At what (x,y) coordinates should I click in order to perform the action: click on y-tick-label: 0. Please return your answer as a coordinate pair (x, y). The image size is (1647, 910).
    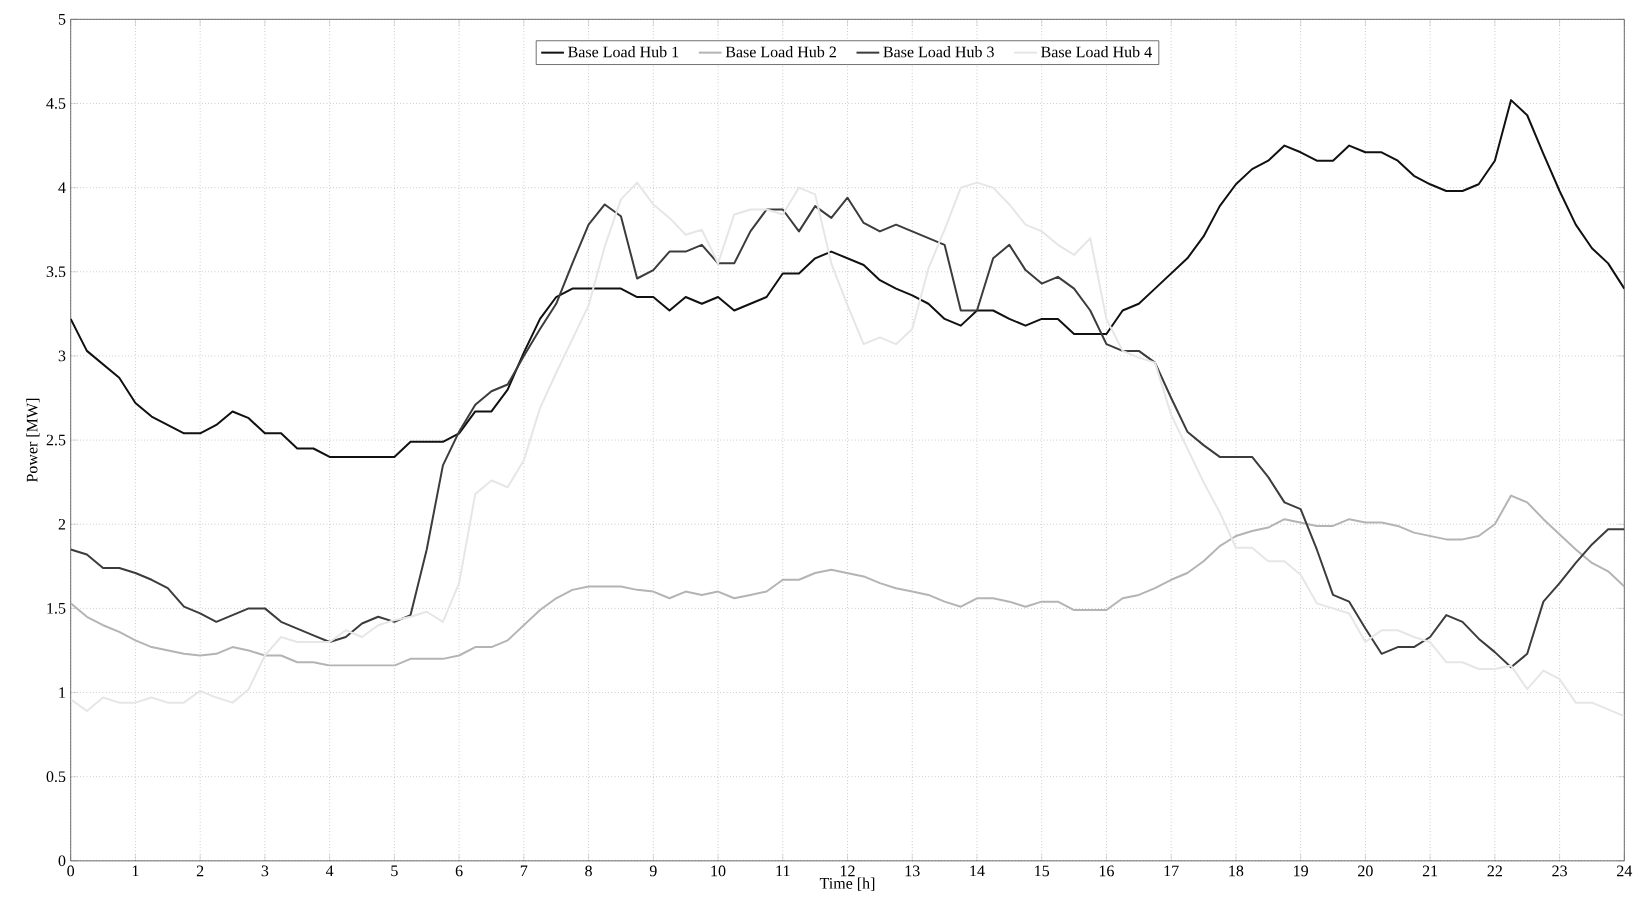
    Looking at the image, I should click on (62, 861).